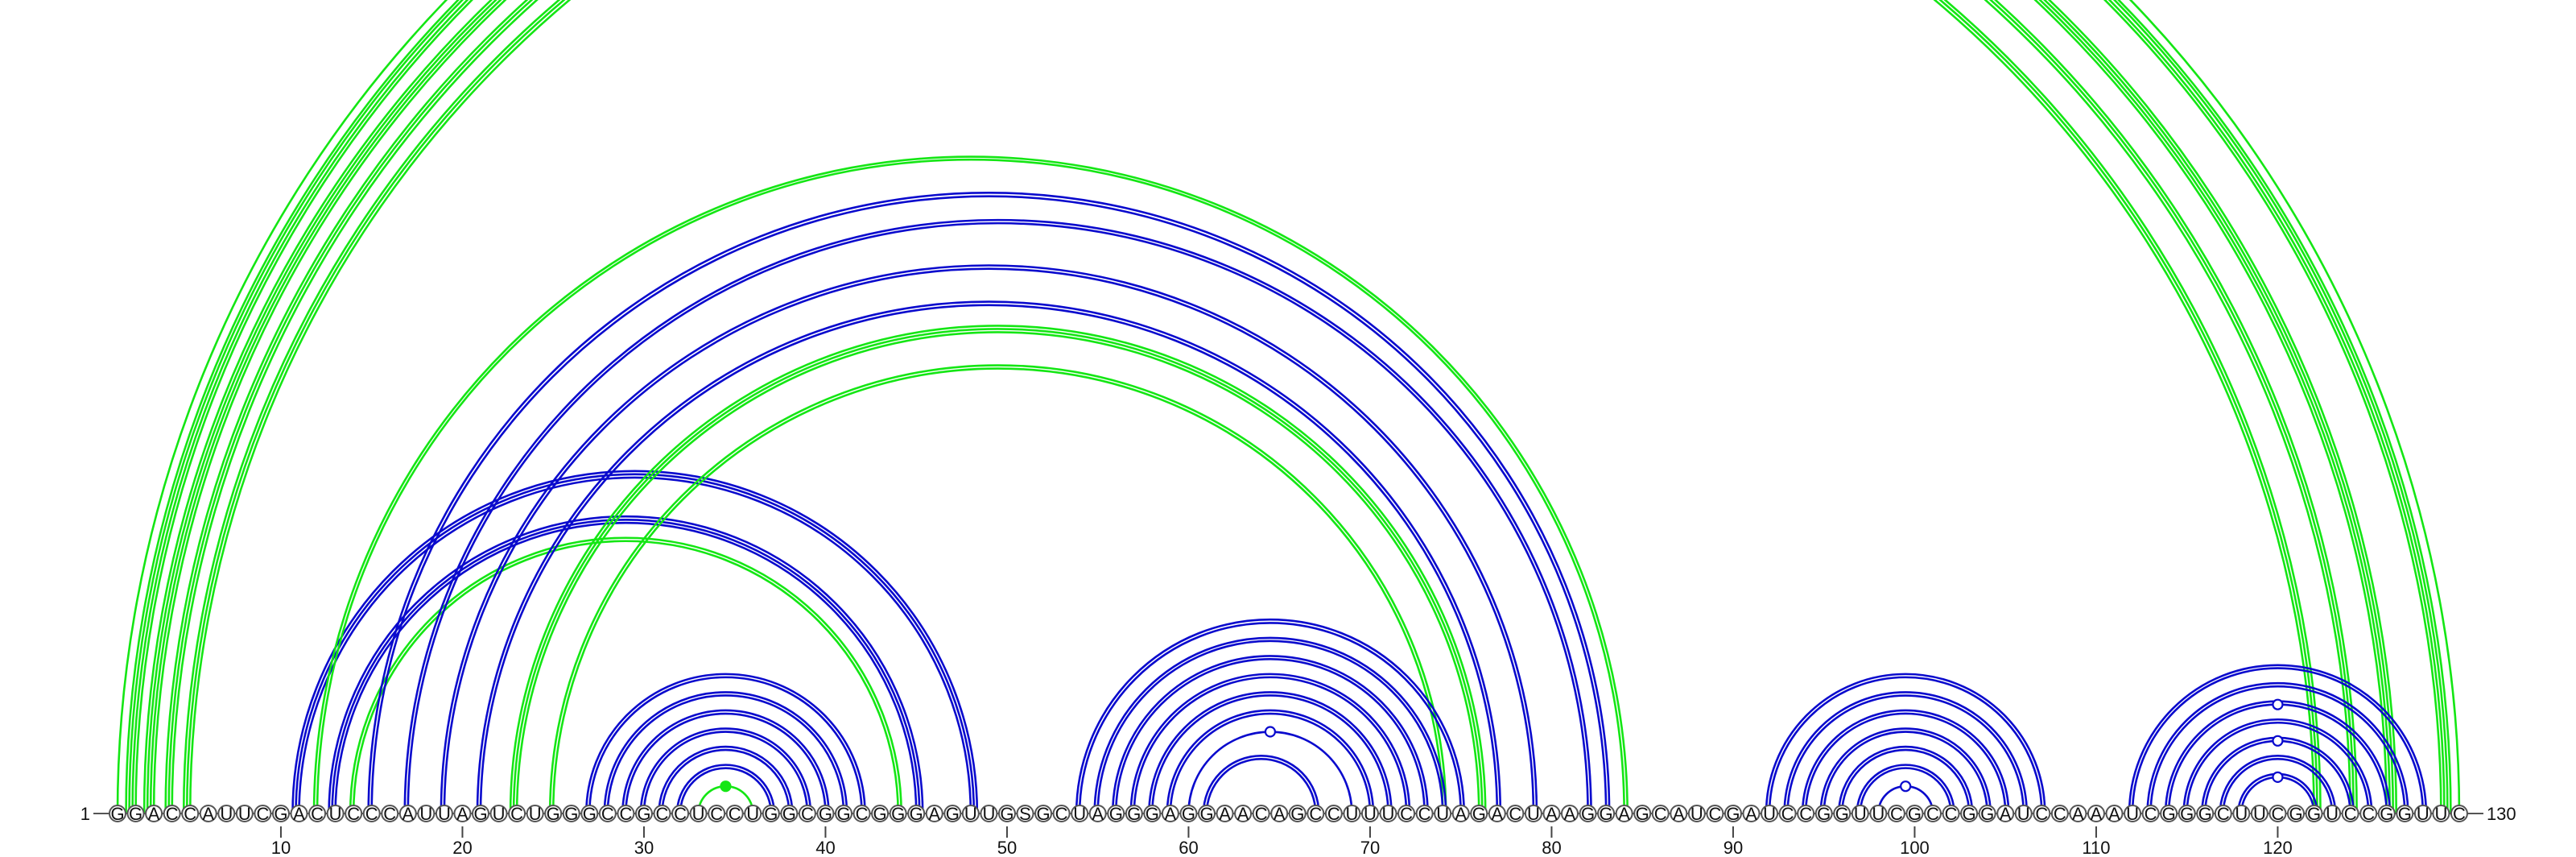  Describe the element at coordinates (1189, 841) in the screenshot. I see `axis-tick: 60` at that location.